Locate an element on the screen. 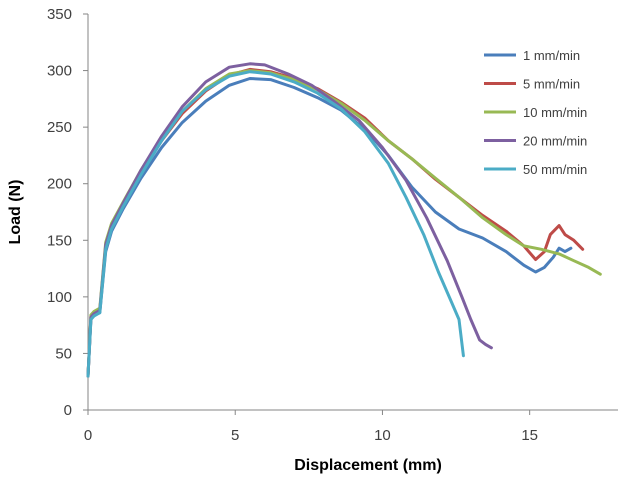 Image resolution: width=636 pixels, height=477 pixels. legend-item: 5 mm/min is located at coordinates (532, 84).